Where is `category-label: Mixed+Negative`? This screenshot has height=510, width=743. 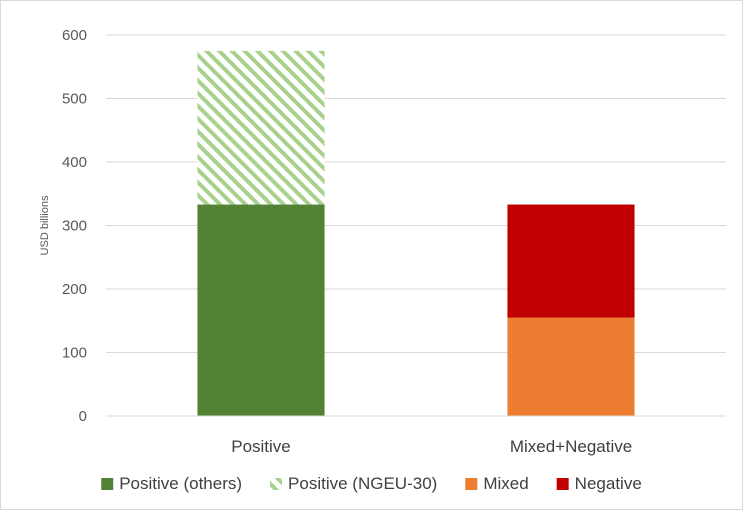 category-label: Mixed+Negative is located at coordinates (571, 446).